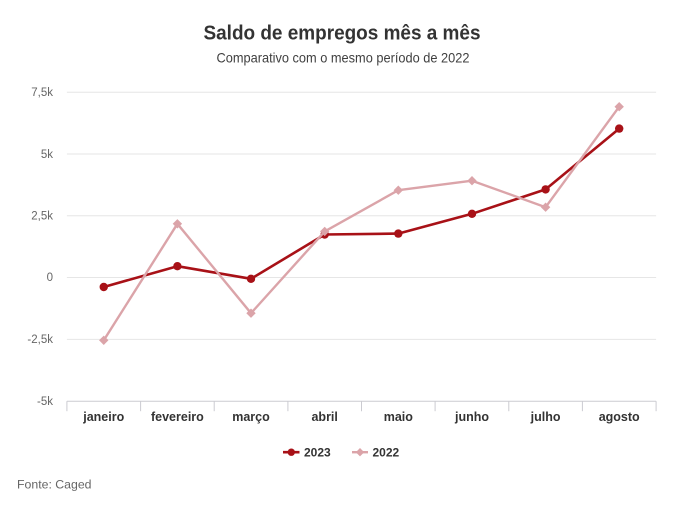 The width and height of the screenshot is (699, 508). What do you see at coordinates (471, 417) in the screenshot?
I see `svg-text: junho` at bounding box center [471, 417].